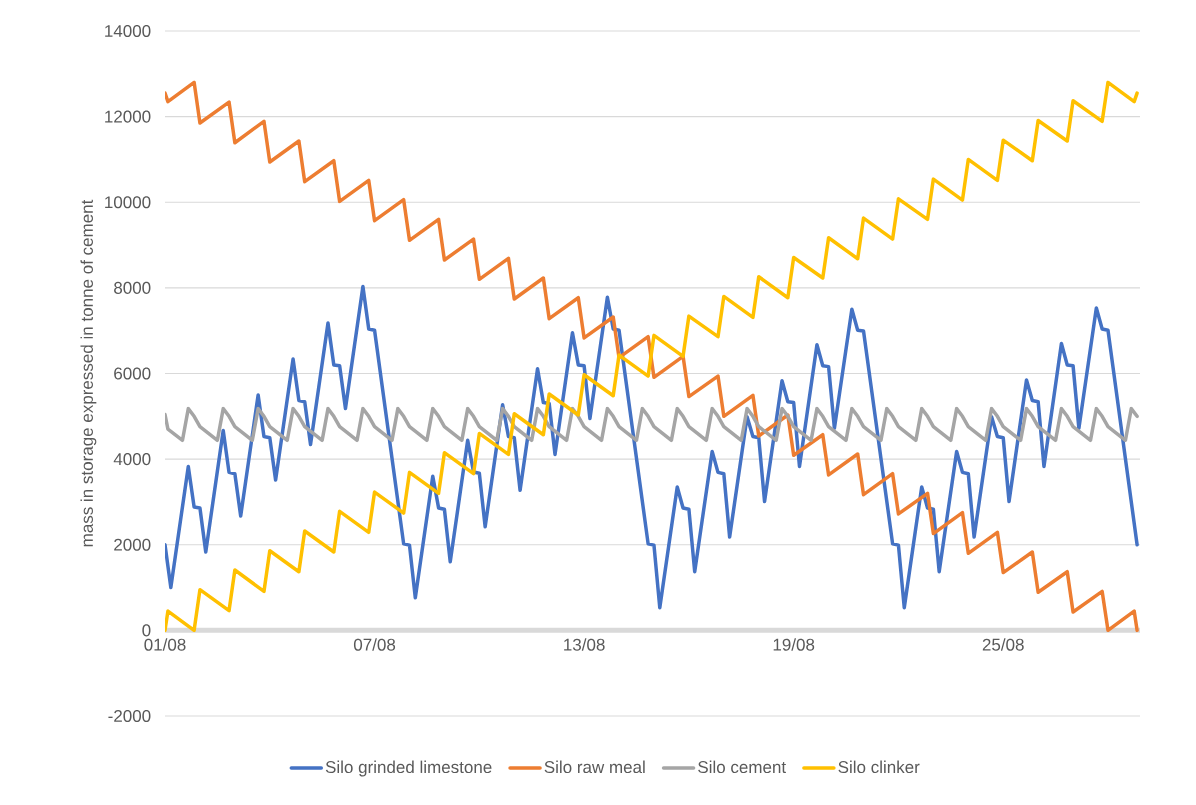 The image size is (1196, 805). I want to click on y-tick-label: 6000, so click(132, 373).